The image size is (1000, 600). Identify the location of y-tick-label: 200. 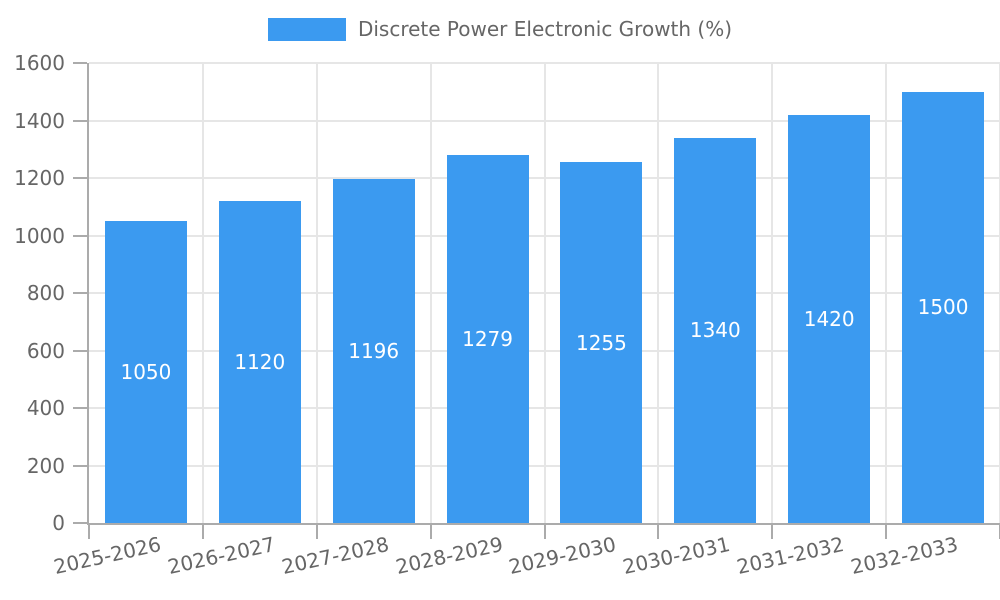
(45, 465).